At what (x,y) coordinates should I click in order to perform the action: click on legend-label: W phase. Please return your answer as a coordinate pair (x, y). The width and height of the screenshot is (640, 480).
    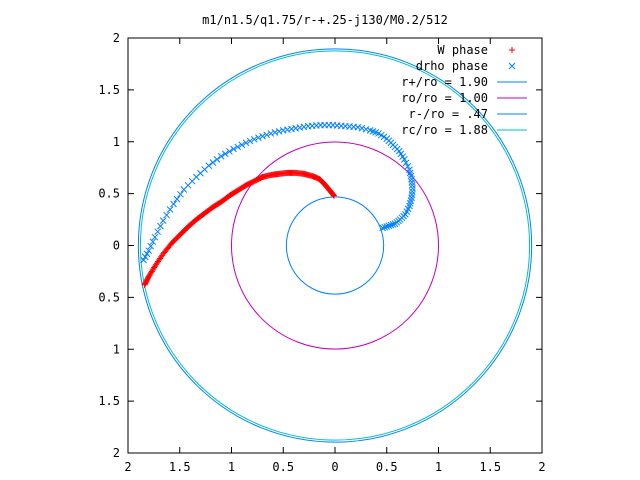
    Looking at the image, I should click on (462, 50).